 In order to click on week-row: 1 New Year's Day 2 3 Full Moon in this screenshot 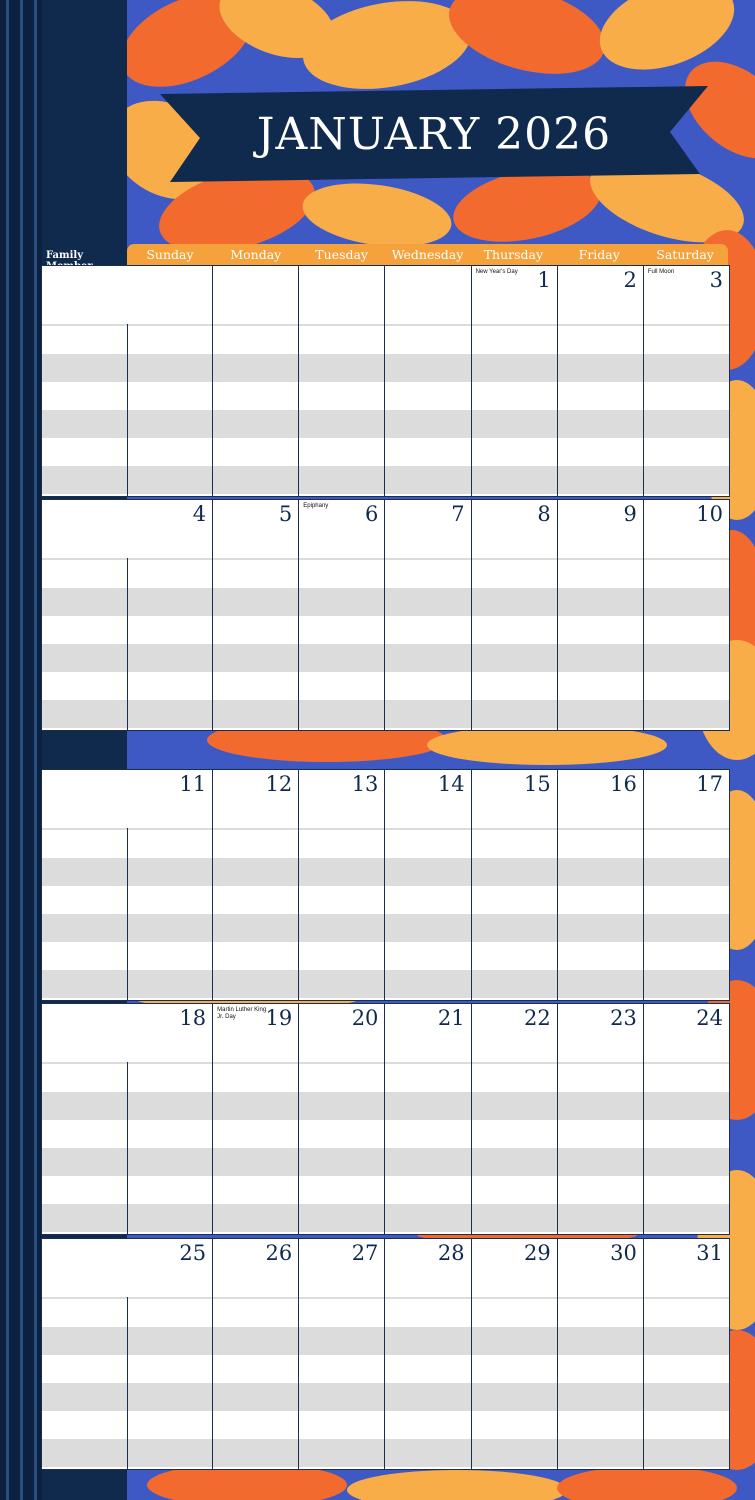, I will do `click(385, 381)`.